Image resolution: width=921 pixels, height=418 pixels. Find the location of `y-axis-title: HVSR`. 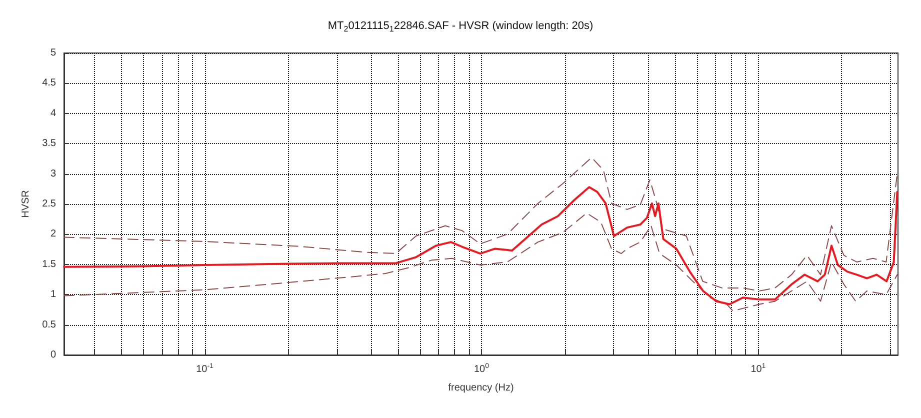

y-axis-title: HVSR is located at coordinates (26, 204).